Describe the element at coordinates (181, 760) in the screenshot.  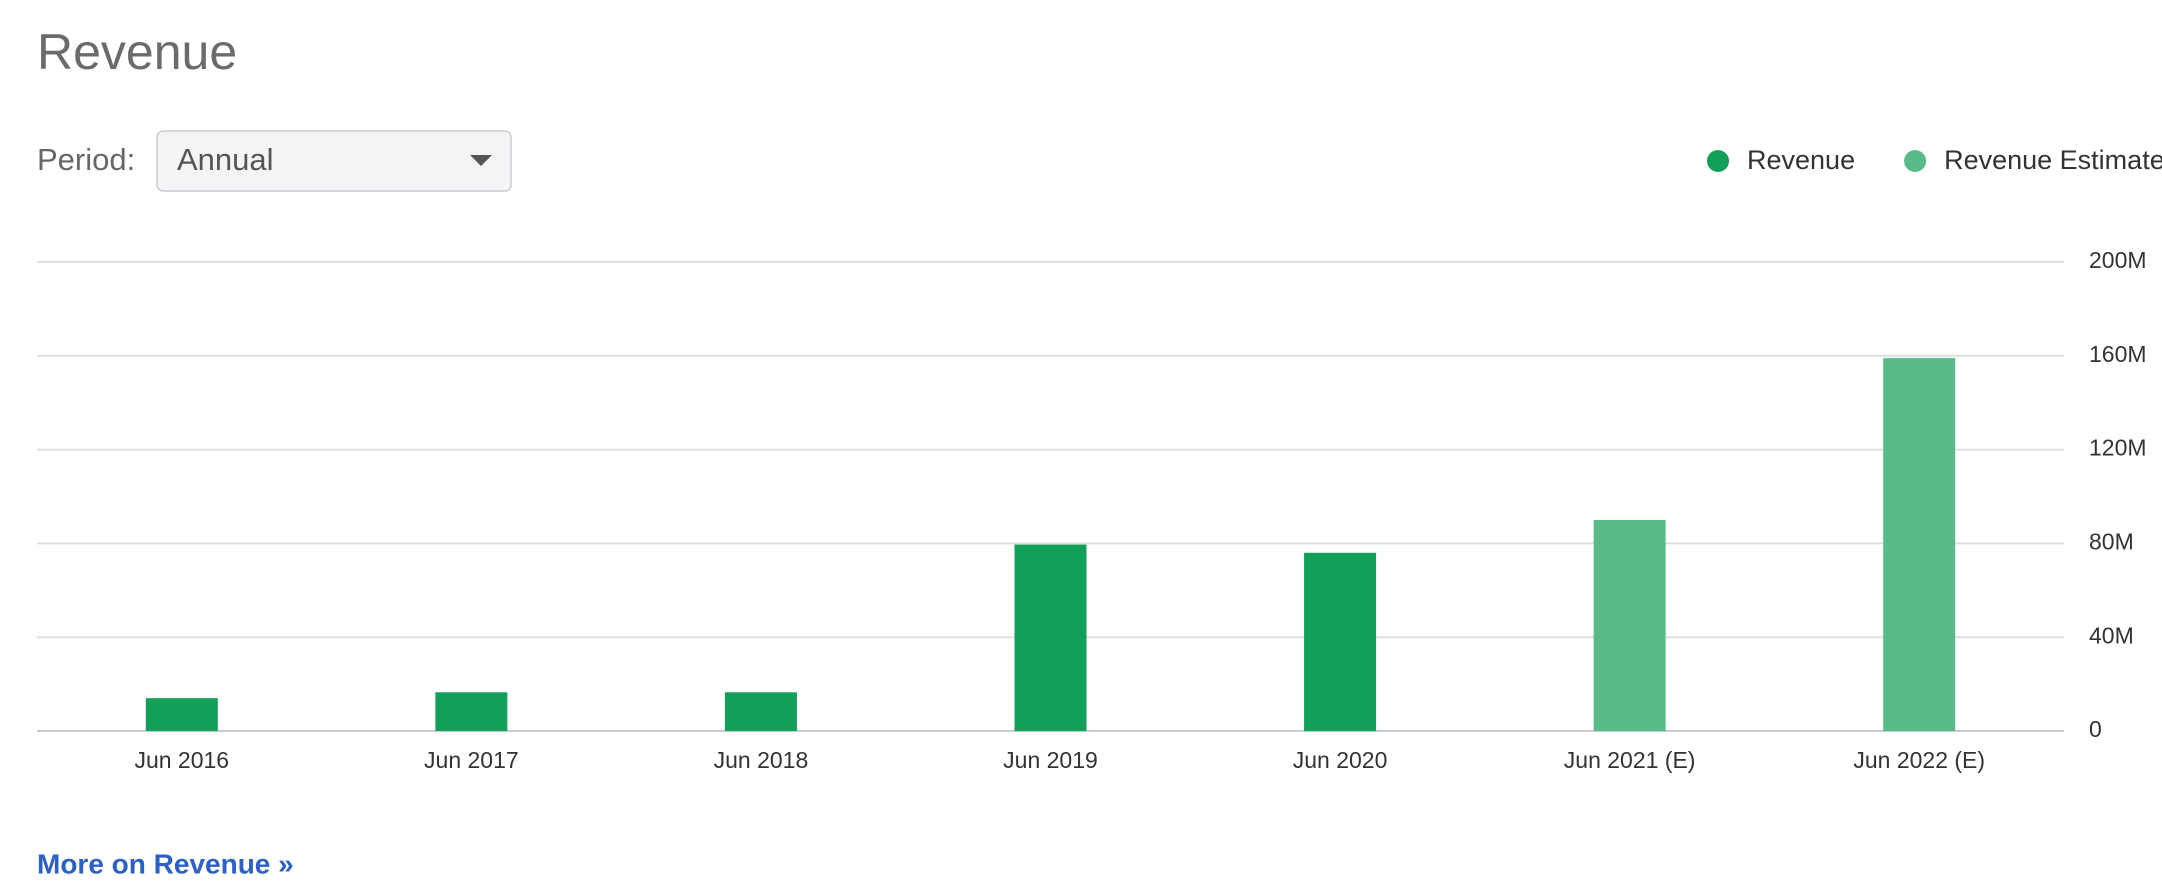
I see `x-tick-label: Jun 2016` at that location.